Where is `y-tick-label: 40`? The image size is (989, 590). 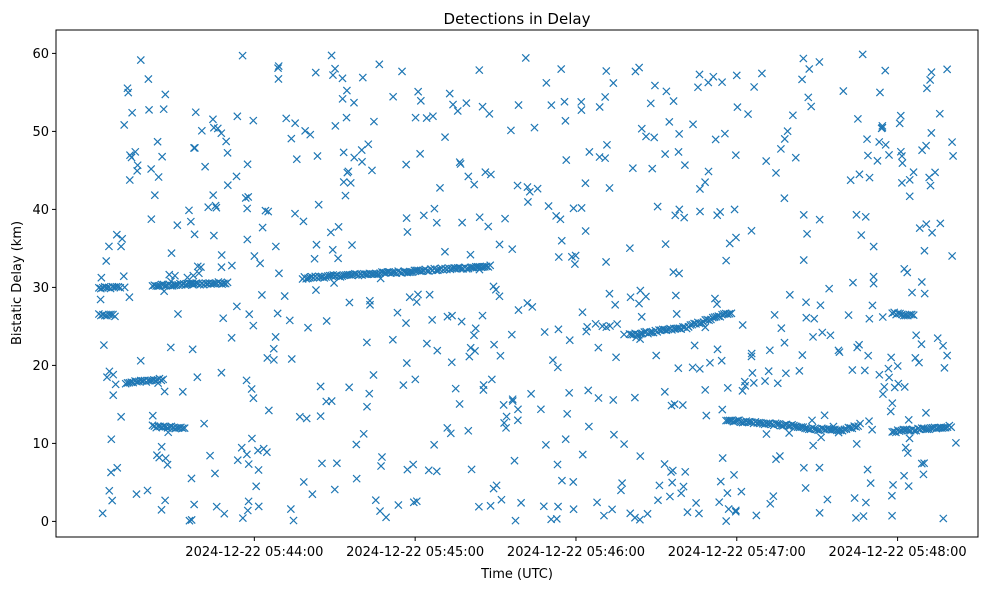 y-tick-label: 40 is located at coordinates (40, 210).